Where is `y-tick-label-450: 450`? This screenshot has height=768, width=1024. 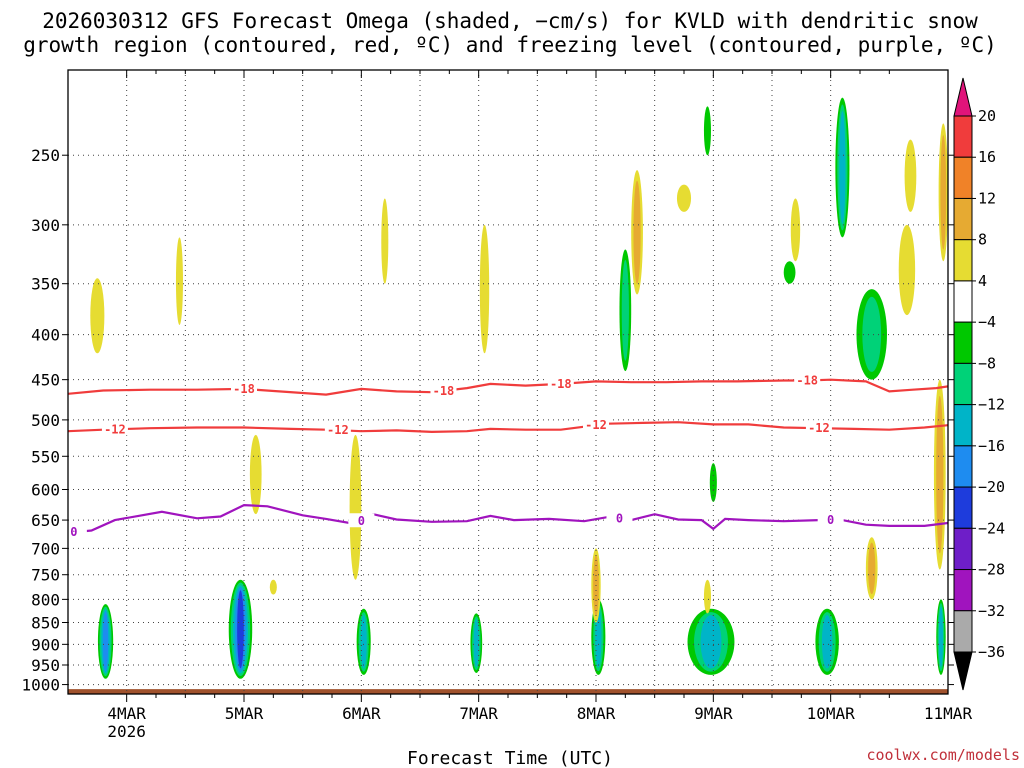
y-tick-label-450: 450 is located at coordinates (45, 380).